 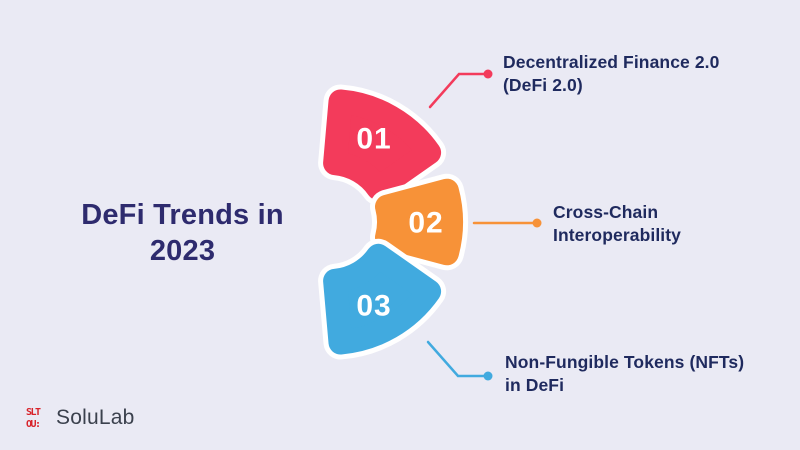 I want to click on logo-text: SoluLab, so click(x=95, y=417).